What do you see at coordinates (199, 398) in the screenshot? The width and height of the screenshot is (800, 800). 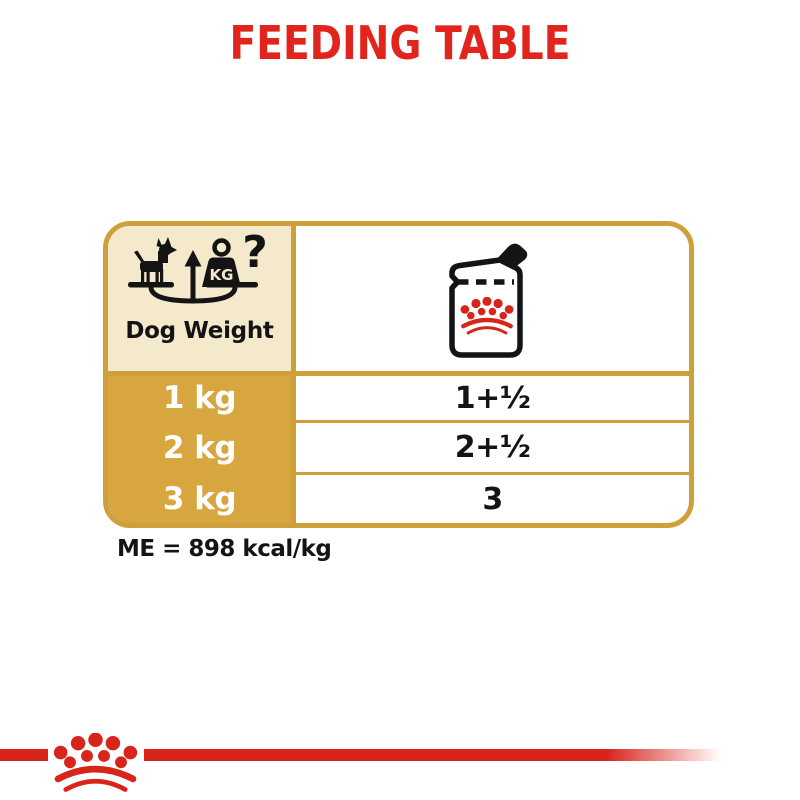 I see `weight-cell: 1 kg` at bounding box center [199, 398].